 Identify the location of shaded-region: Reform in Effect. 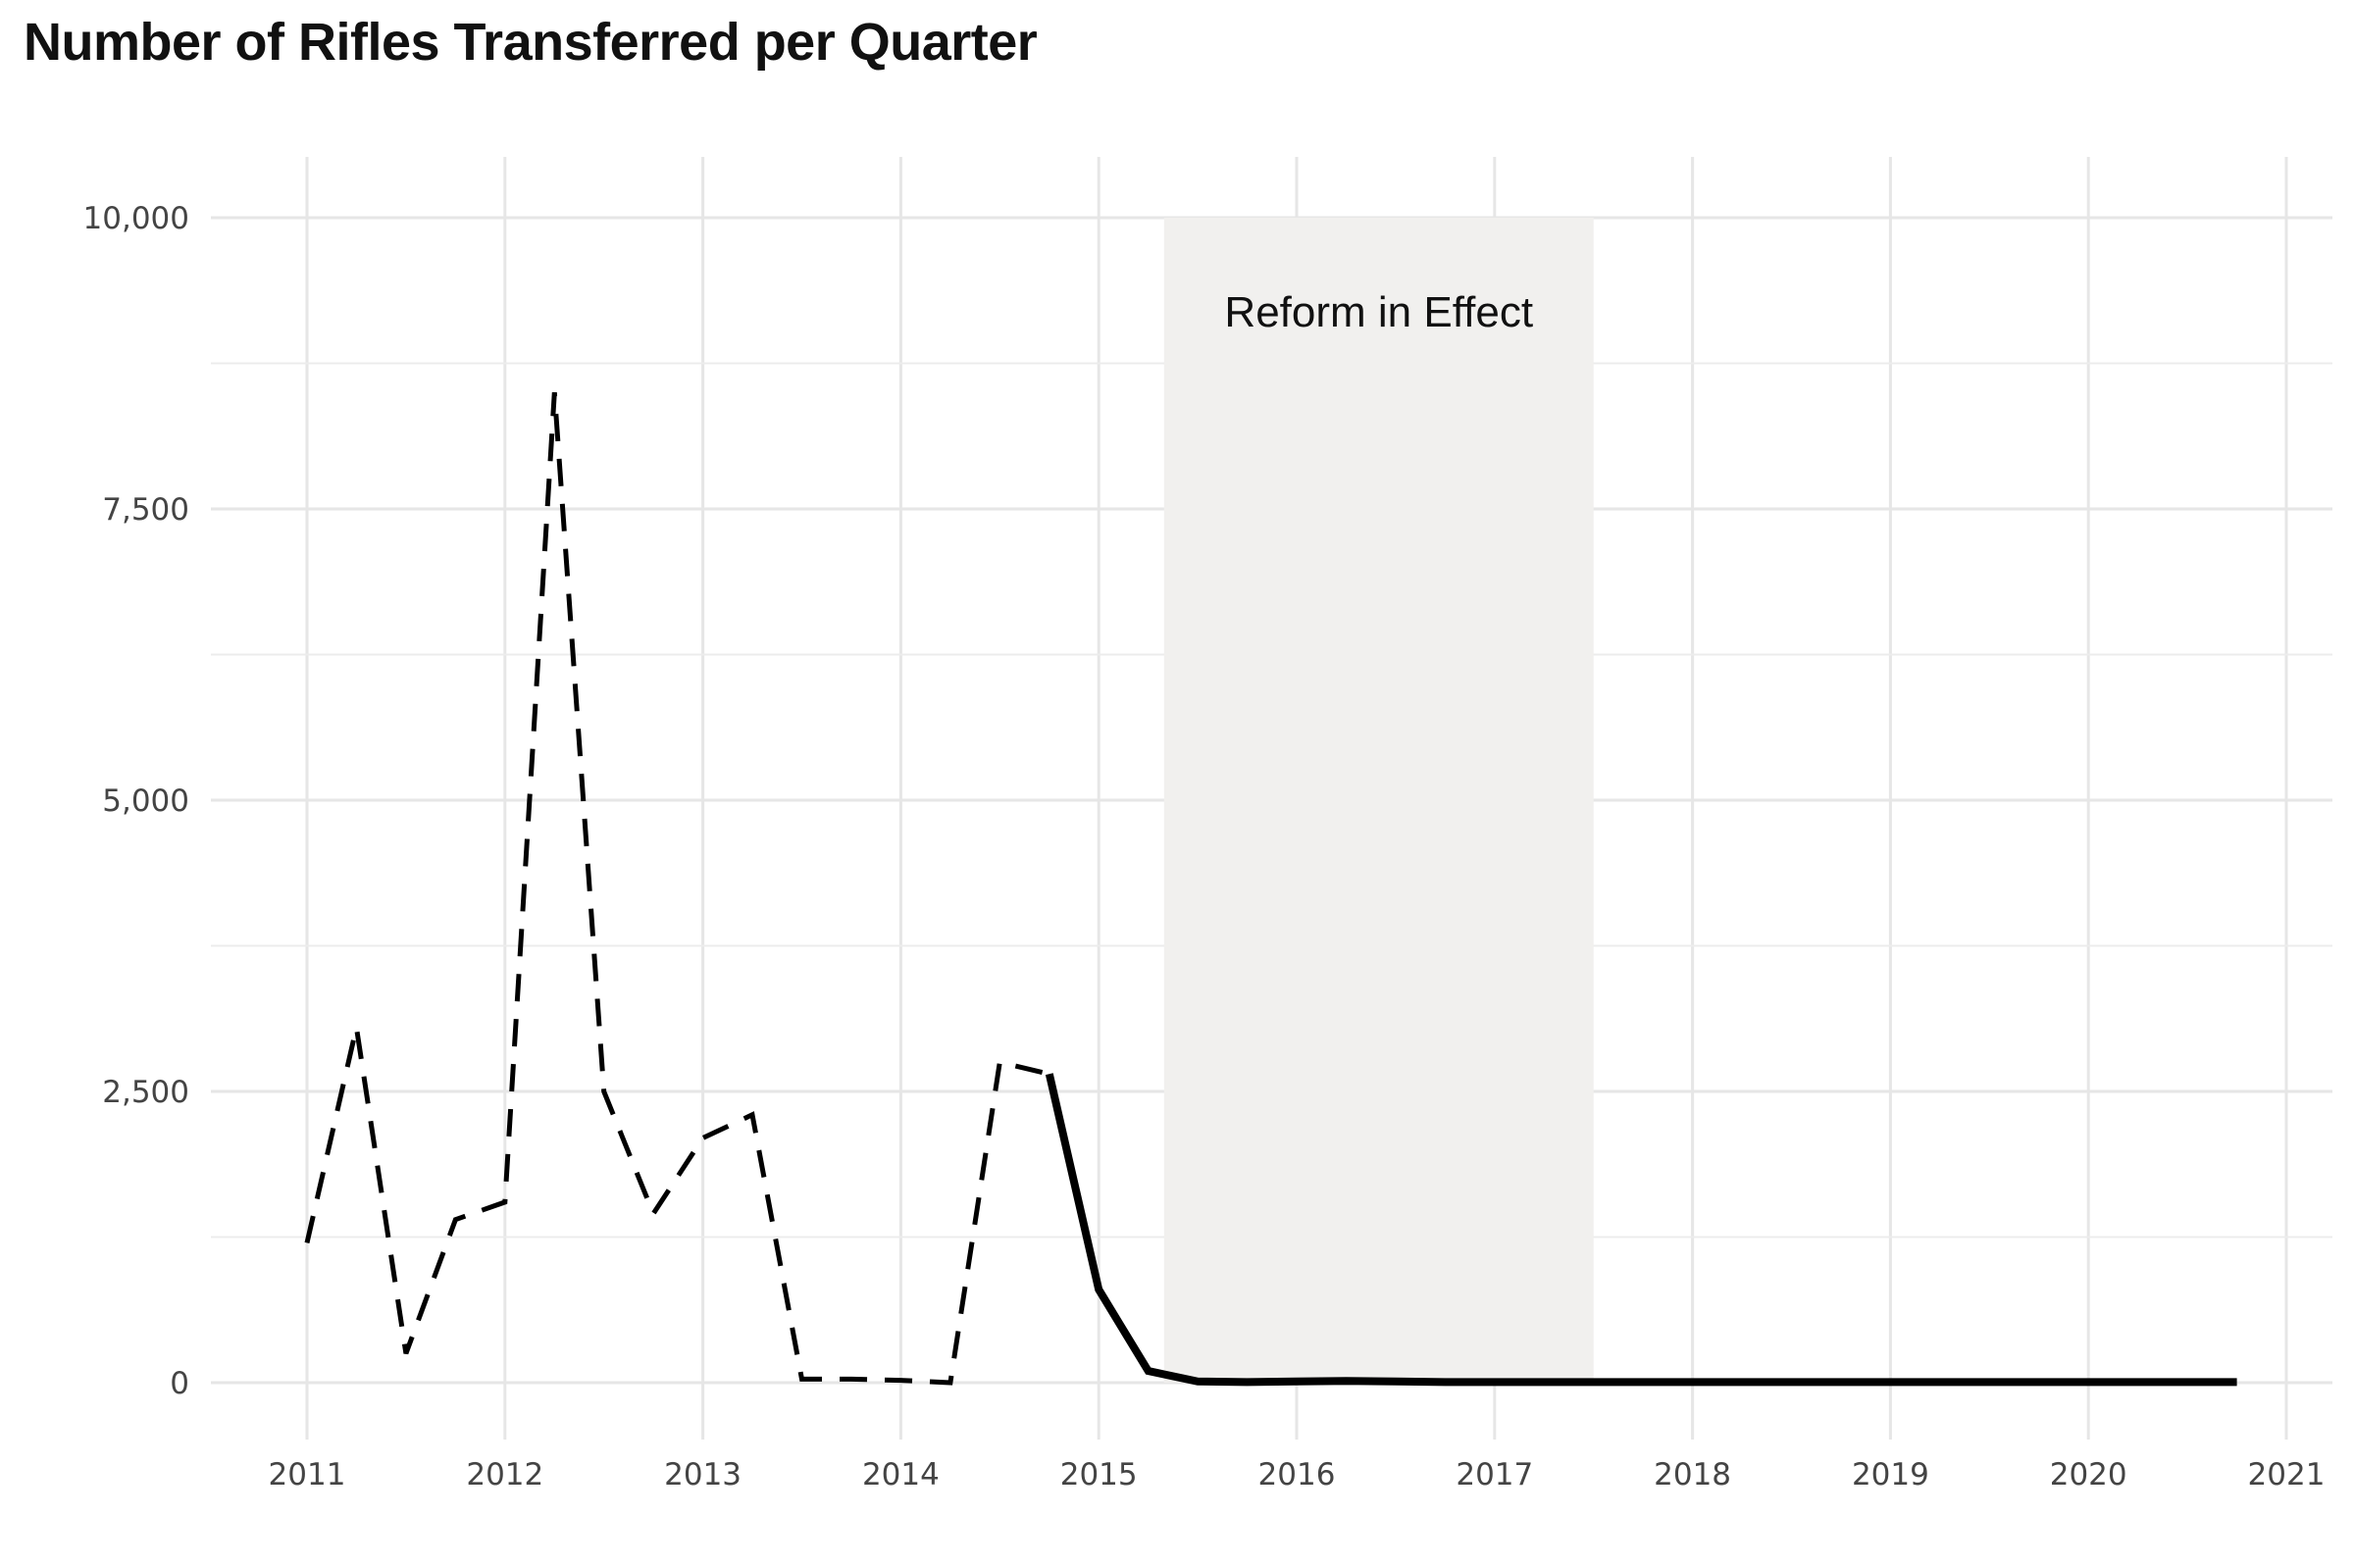
(1379, 800).